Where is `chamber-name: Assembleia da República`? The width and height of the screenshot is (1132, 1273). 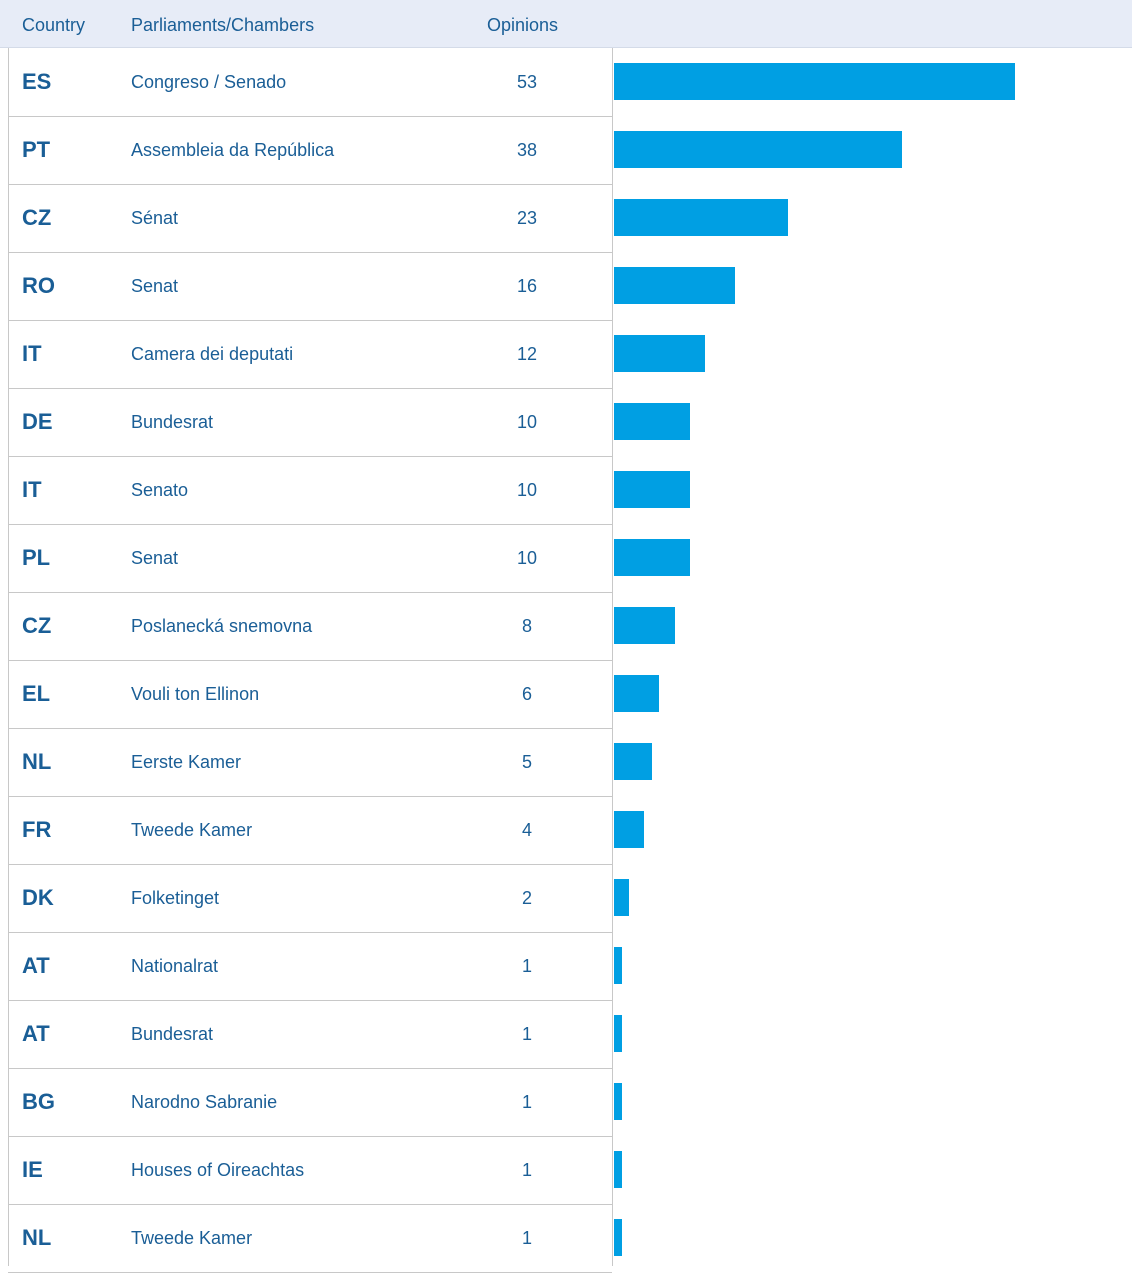
chamber-name: Assembleia da República is located at coordinates (233, 150).